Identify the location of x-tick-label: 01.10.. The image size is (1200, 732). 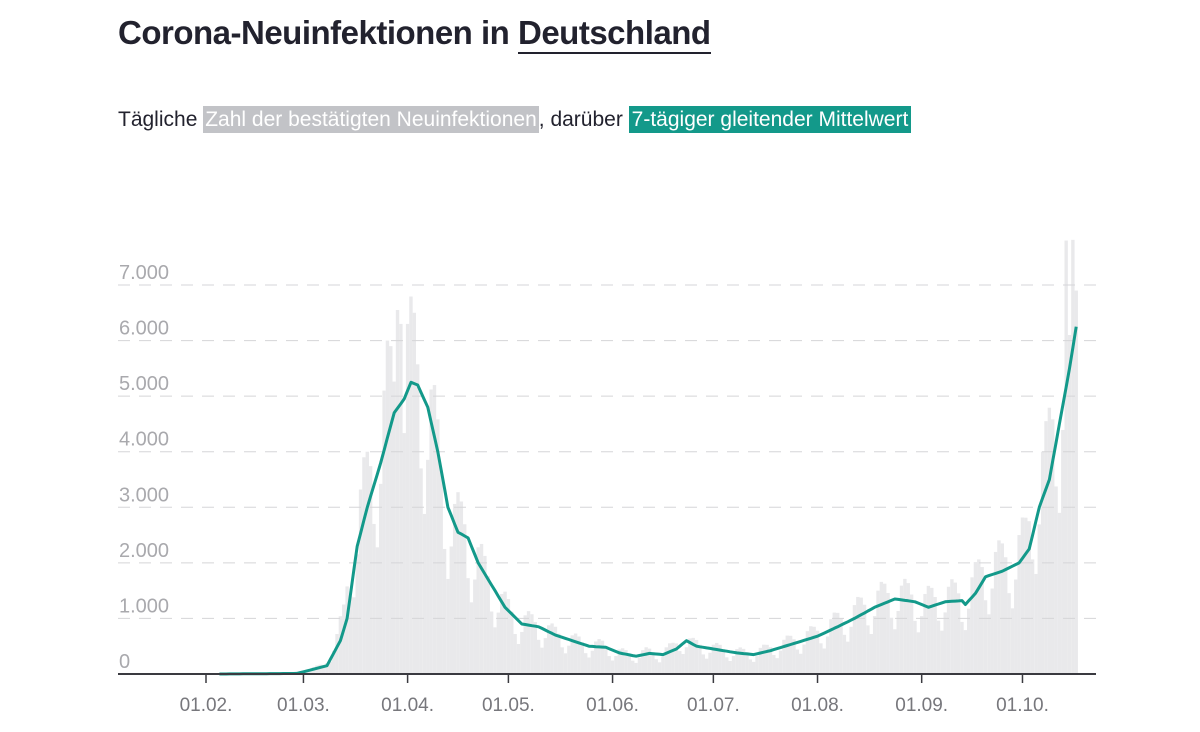
(1022, 705).